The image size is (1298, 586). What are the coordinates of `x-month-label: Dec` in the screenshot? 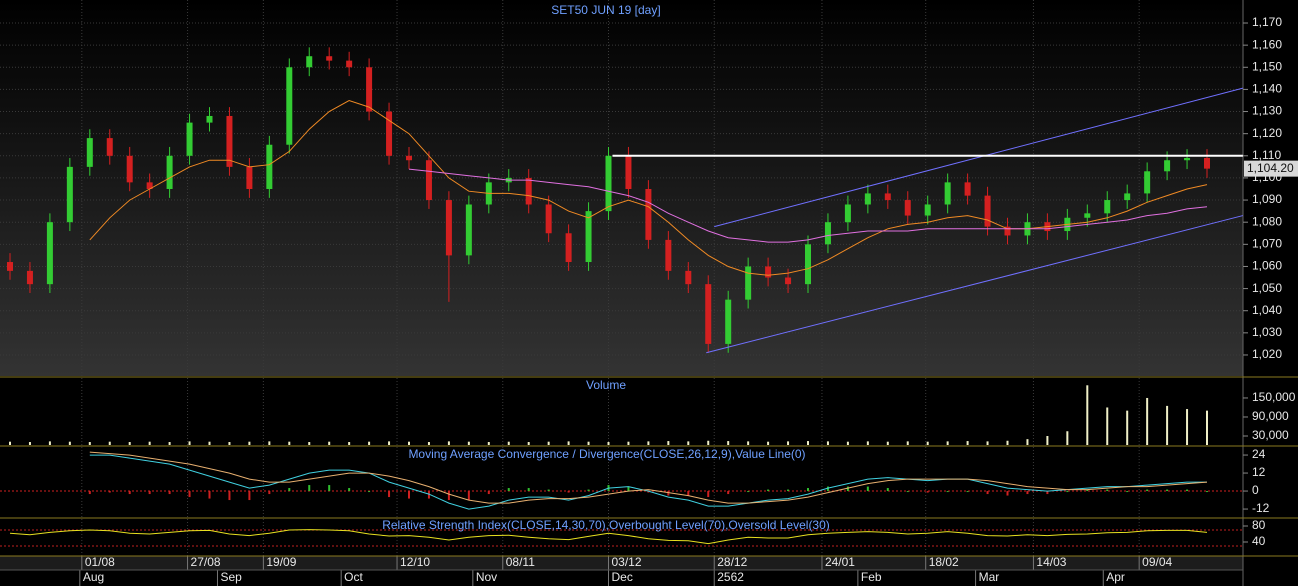 It's located at (622, 577).